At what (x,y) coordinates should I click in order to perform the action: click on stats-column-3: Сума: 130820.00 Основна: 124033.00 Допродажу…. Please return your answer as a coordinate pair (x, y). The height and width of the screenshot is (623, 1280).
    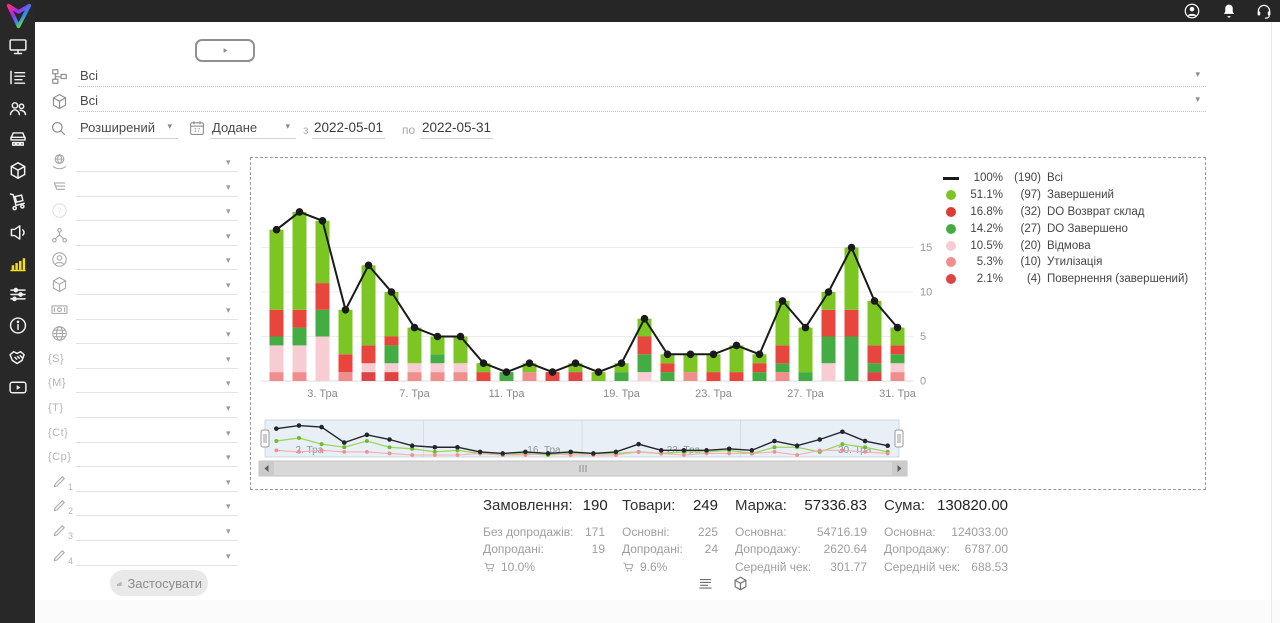
    Looking at the image, I should click on (946, 535).